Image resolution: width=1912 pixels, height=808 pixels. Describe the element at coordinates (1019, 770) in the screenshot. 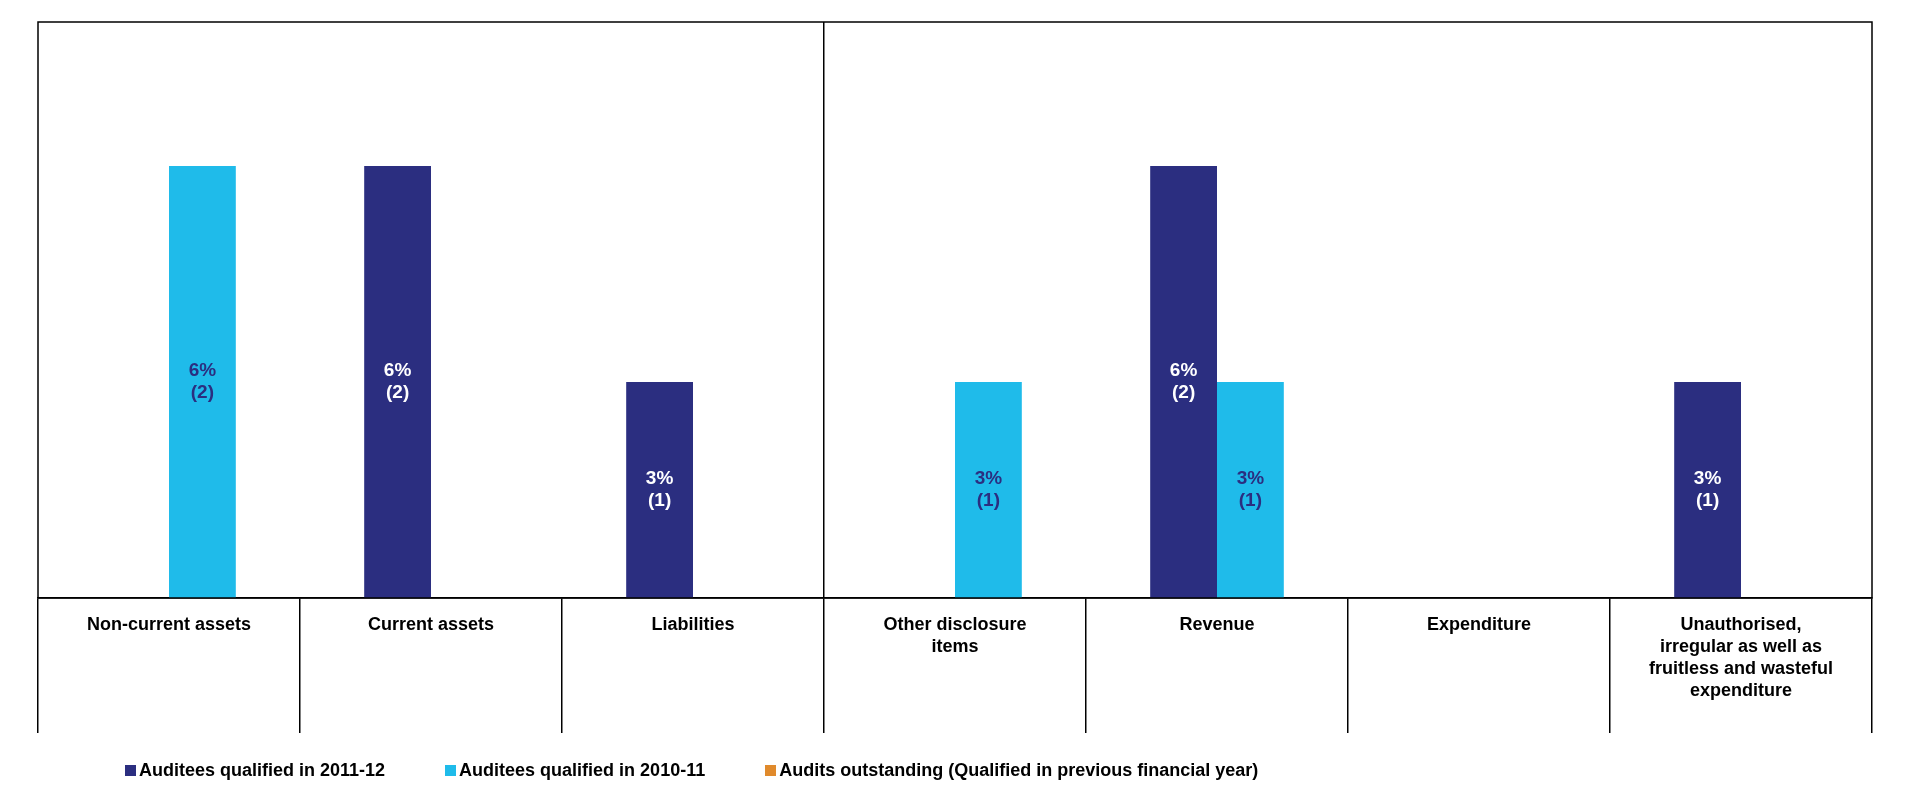

I see `legend-label: Audits outstanding (Qualified in previous financial year)` at that location.